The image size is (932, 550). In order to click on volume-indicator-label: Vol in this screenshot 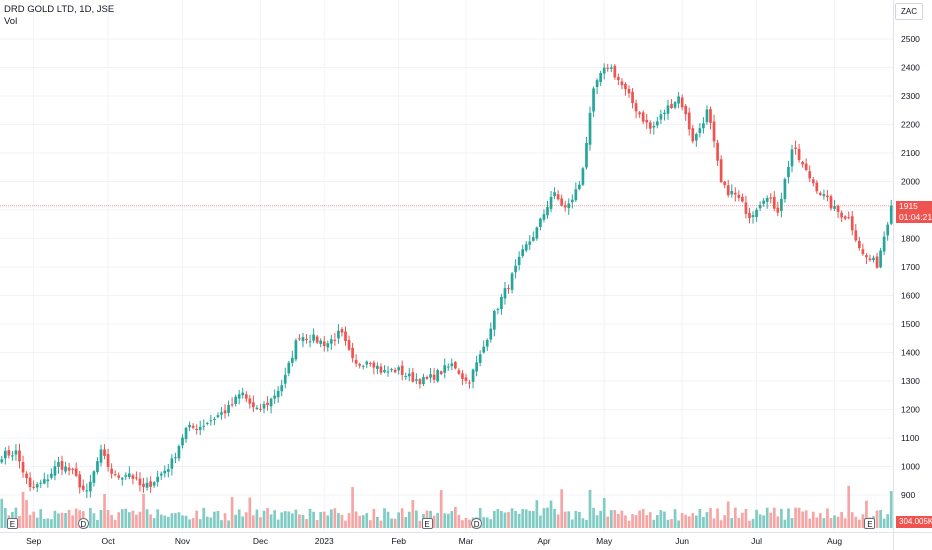, I will do `click(11, 21)`.